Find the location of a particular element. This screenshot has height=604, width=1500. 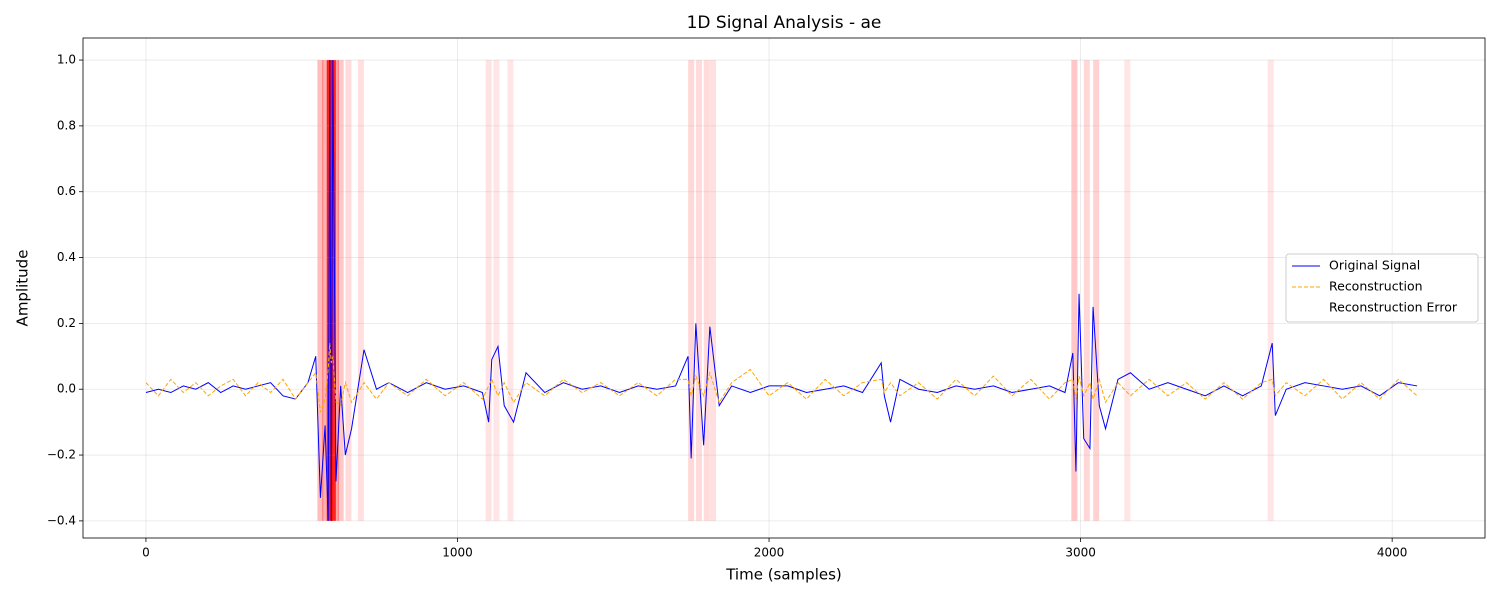

legend-label: Reconstruction Error is located at coordinates (1393, 307).